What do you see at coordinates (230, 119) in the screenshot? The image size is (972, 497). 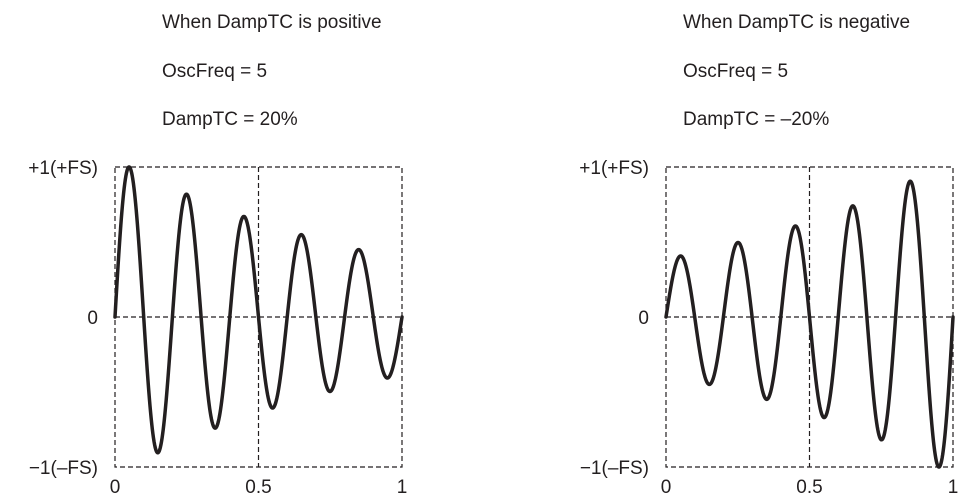 I see `damp-tc-label: DampTC = 20%` at bounding box center [230, 119].